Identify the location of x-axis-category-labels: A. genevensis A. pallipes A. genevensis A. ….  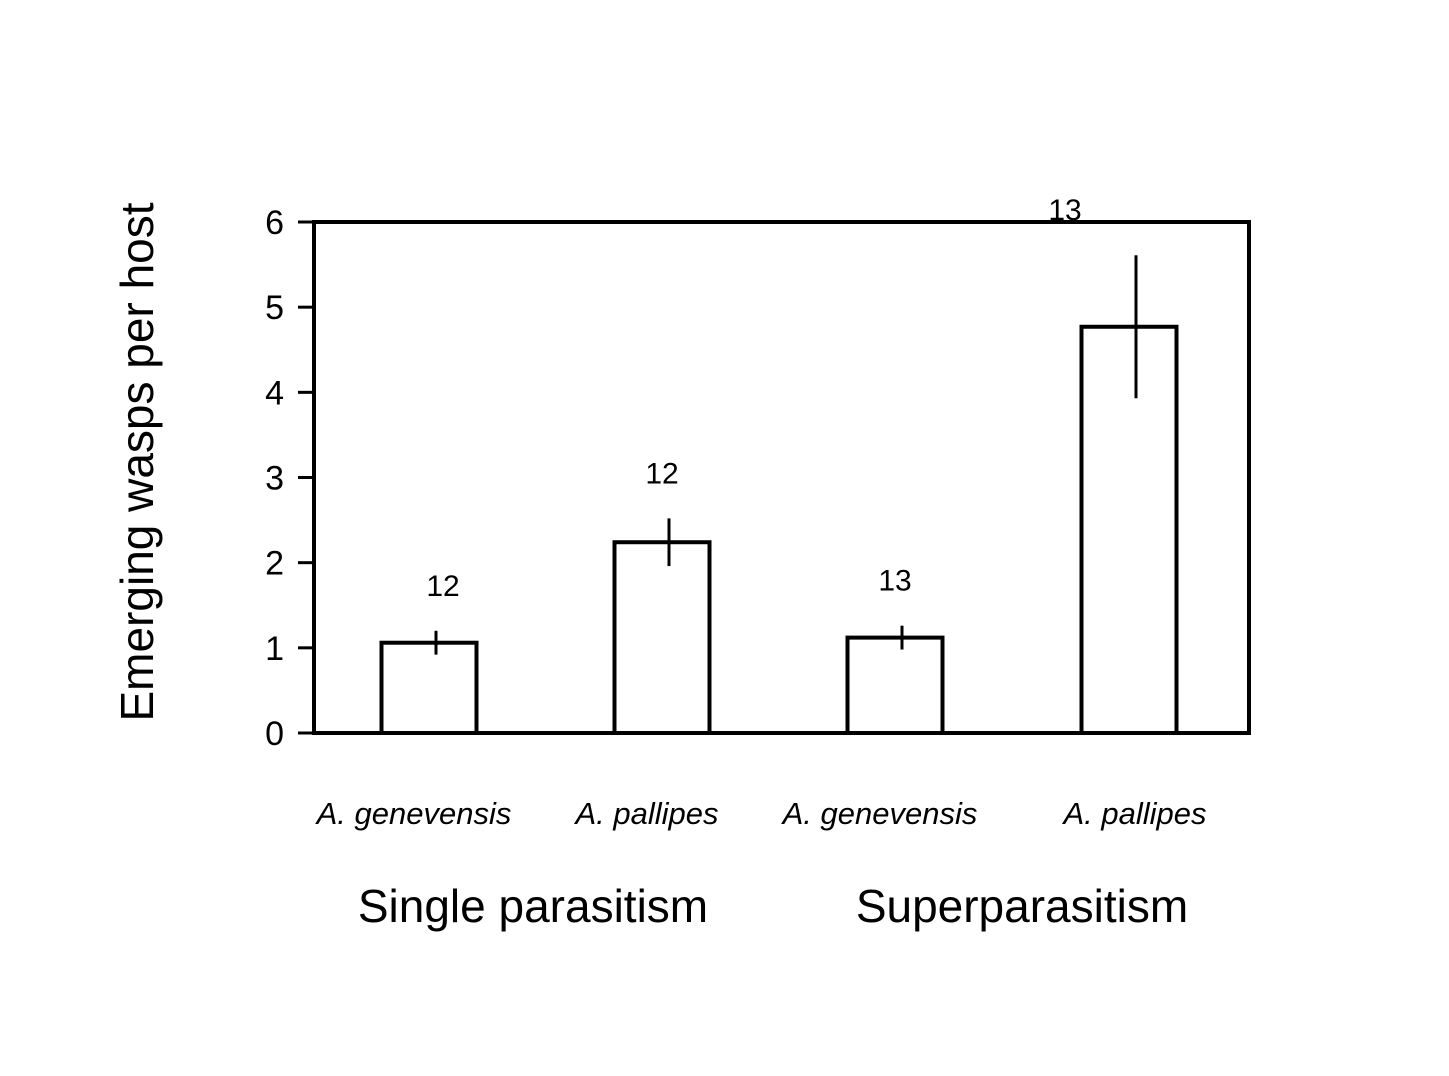
(761, 813).